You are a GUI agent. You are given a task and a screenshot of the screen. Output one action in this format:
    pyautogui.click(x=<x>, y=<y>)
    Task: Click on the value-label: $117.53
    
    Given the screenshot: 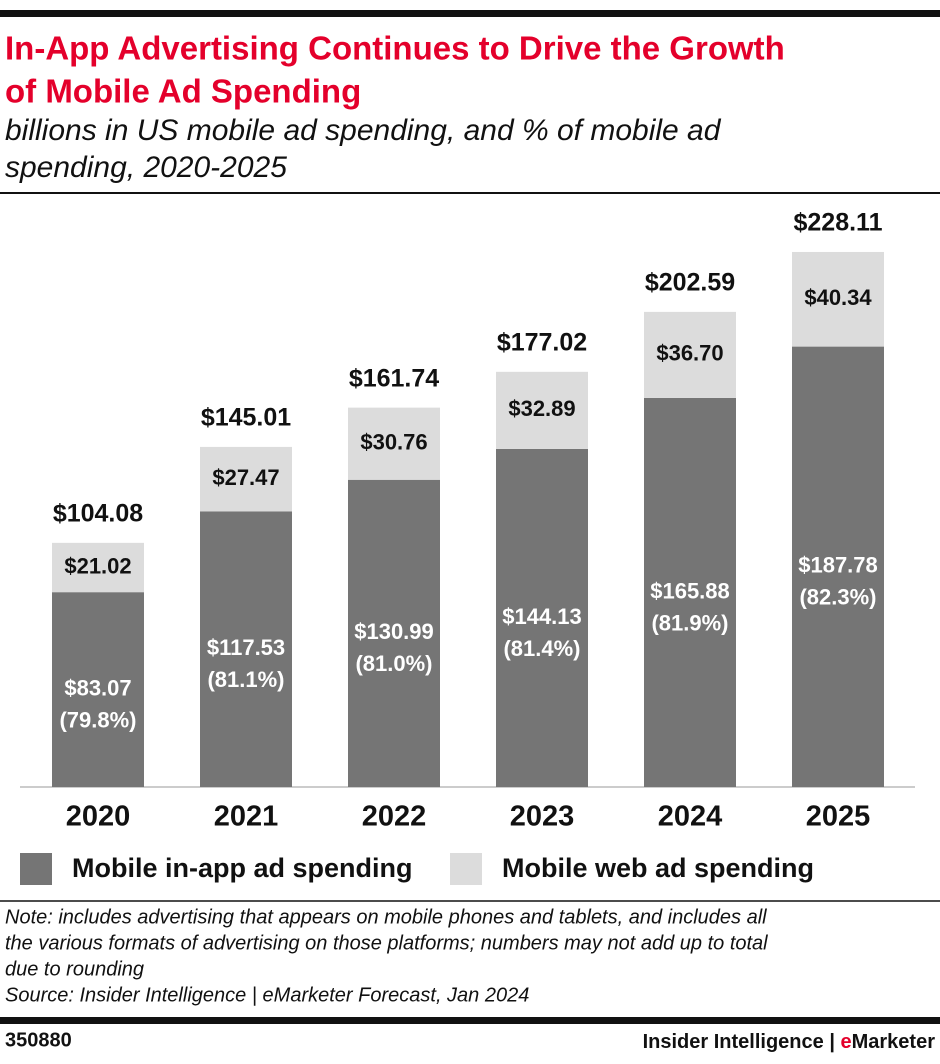 What is the action you would take?
    pyautogui.click(x=246, y=647)
    